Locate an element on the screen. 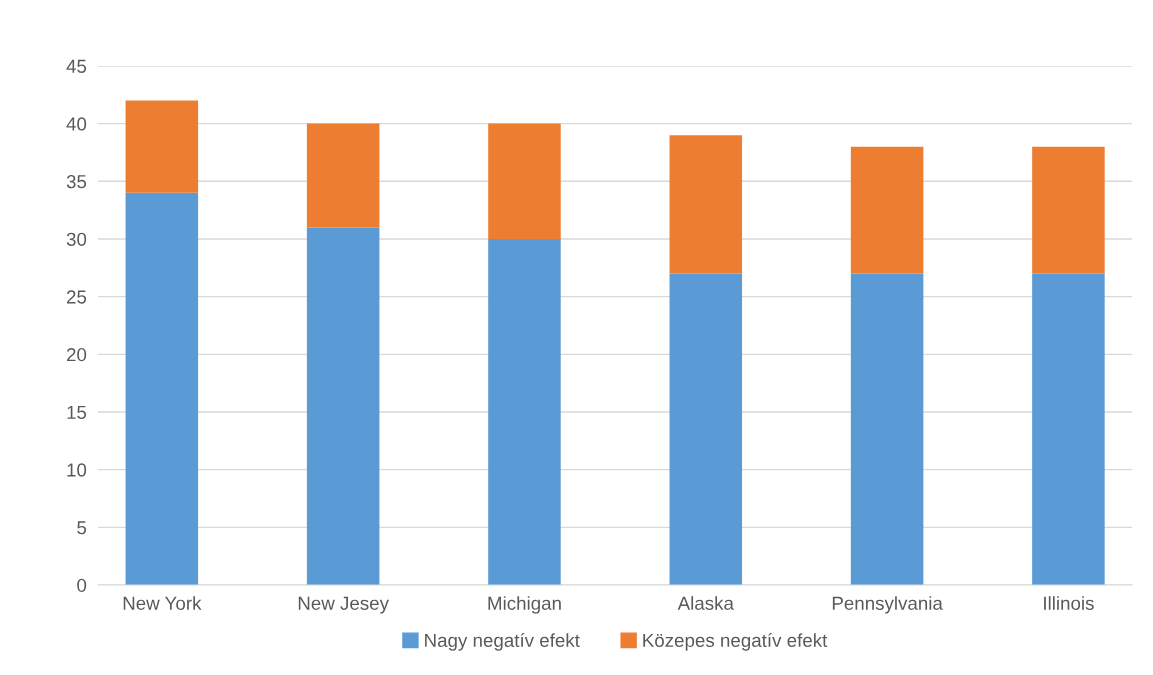 Image resolution: width=1153 pixels, height=675 pixels. x-tick-label: Alaska is located at coordinates (705, 603).